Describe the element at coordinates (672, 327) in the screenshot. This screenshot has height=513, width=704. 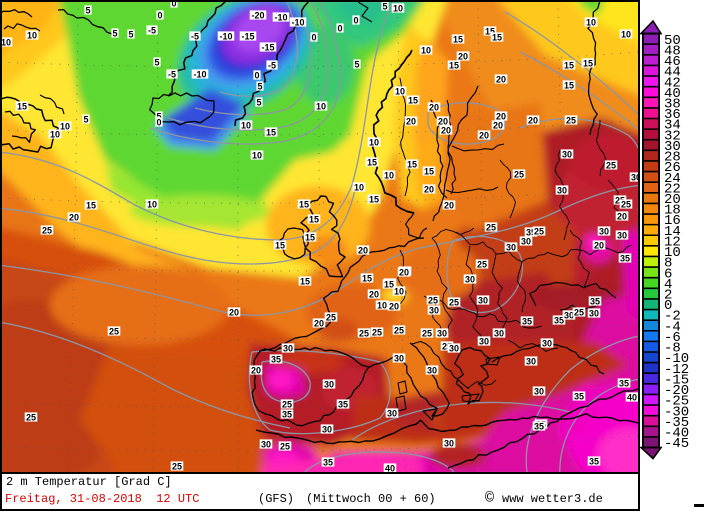
I see `svg-text: -4` at that location.